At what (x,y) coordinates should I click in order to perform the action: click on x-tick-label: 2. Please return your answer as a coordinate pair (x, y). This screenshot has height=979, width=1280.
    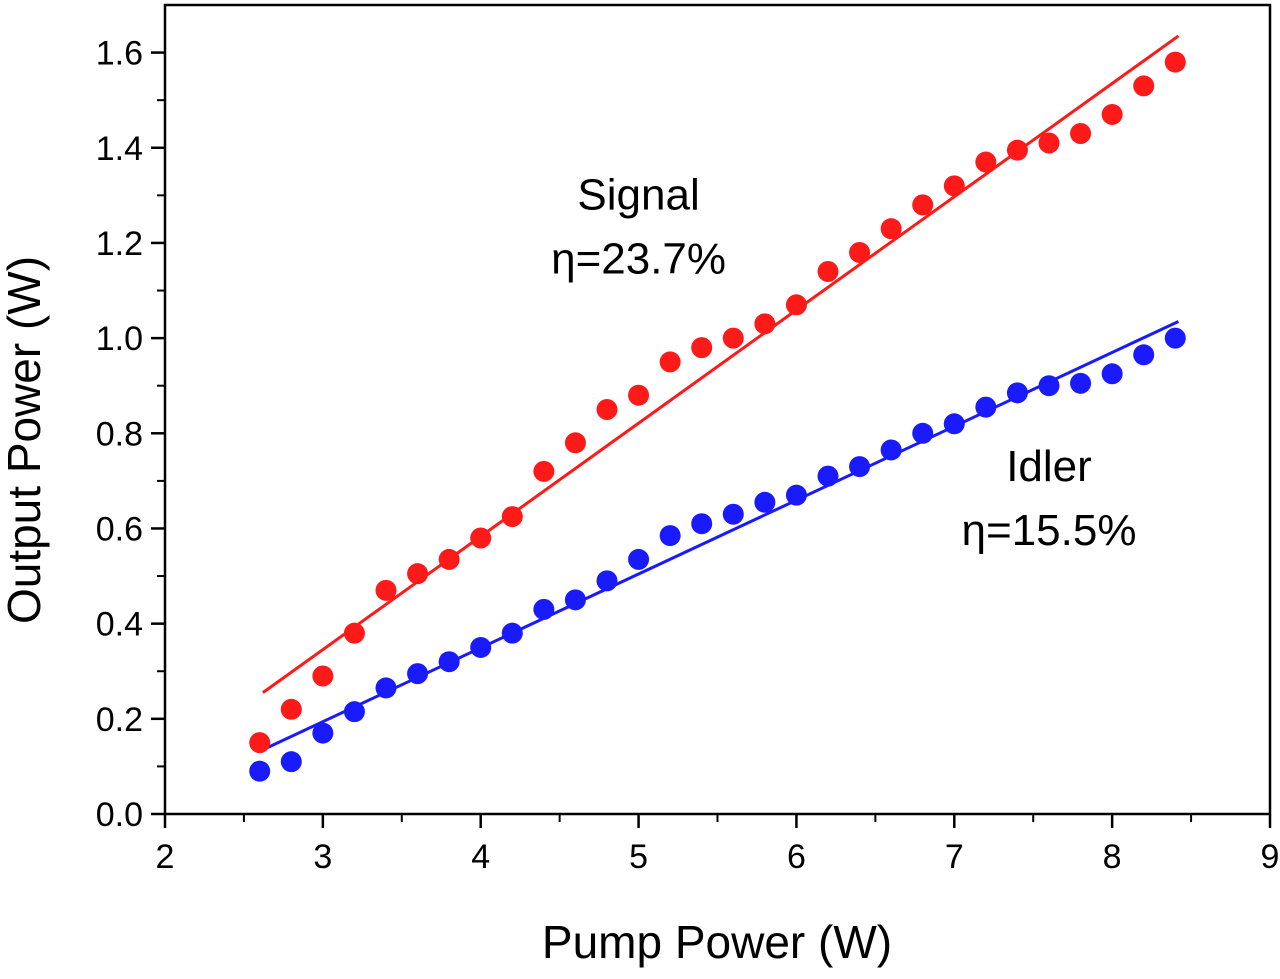
    Looking at the image, I should click on (165, 857).